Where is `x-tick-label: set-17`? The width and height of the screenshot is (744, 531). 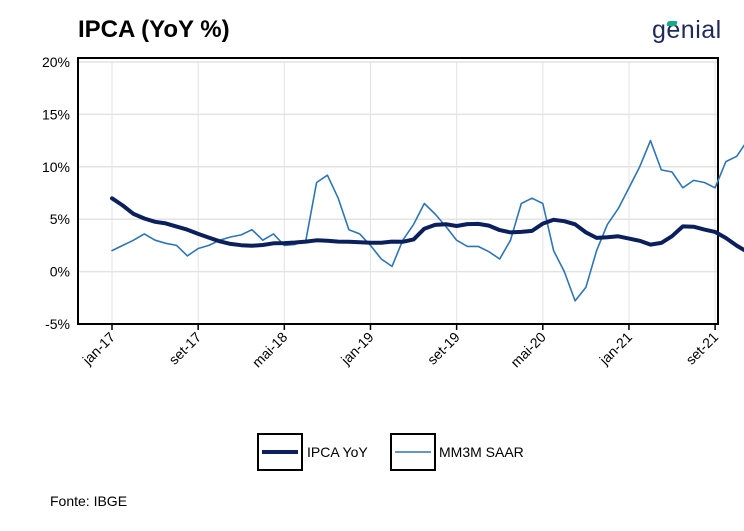 x-tick-label: set-17 is located at coordinates (184, 348).